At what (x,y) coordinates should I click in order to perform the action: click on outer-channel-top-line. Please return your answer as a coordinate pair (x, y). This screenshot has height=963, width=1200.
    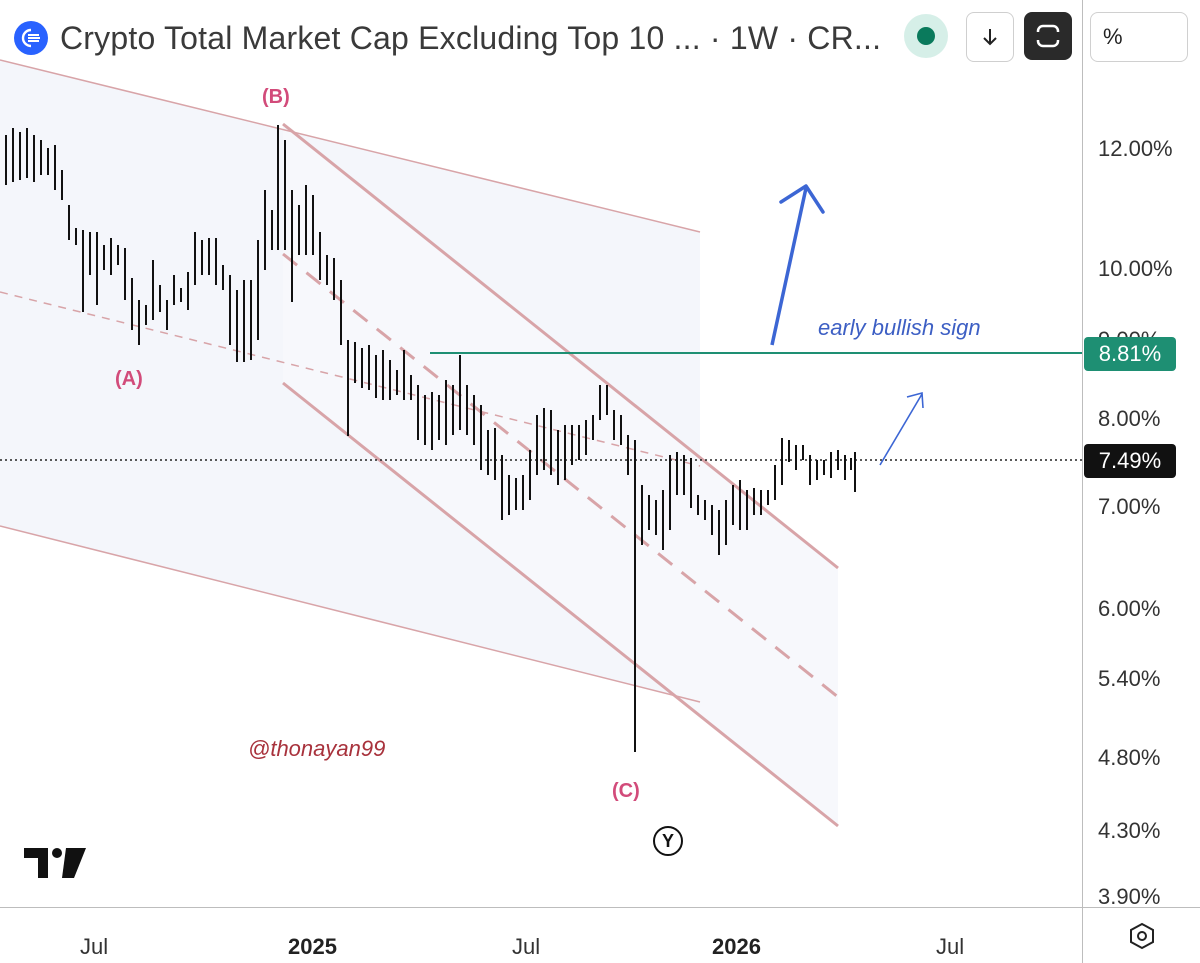
    Looking at the image, I should click on (350, 146).